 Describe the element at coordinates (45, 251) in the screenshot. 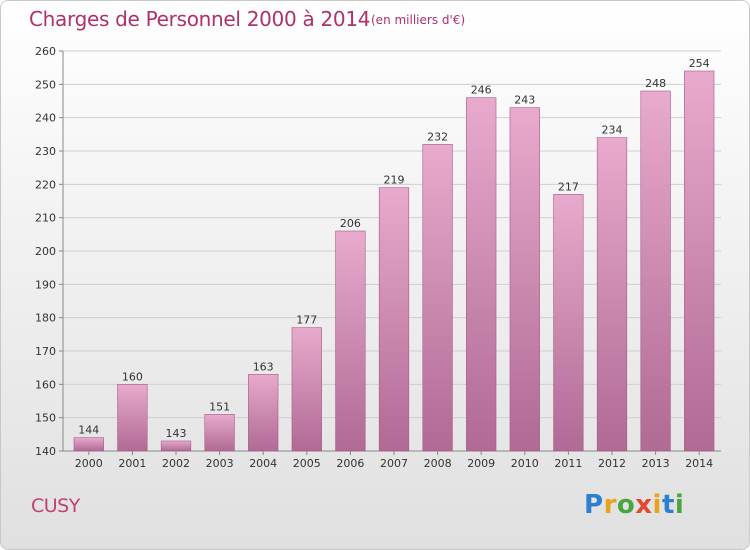

I see `y-tick-label: 200` at that location.